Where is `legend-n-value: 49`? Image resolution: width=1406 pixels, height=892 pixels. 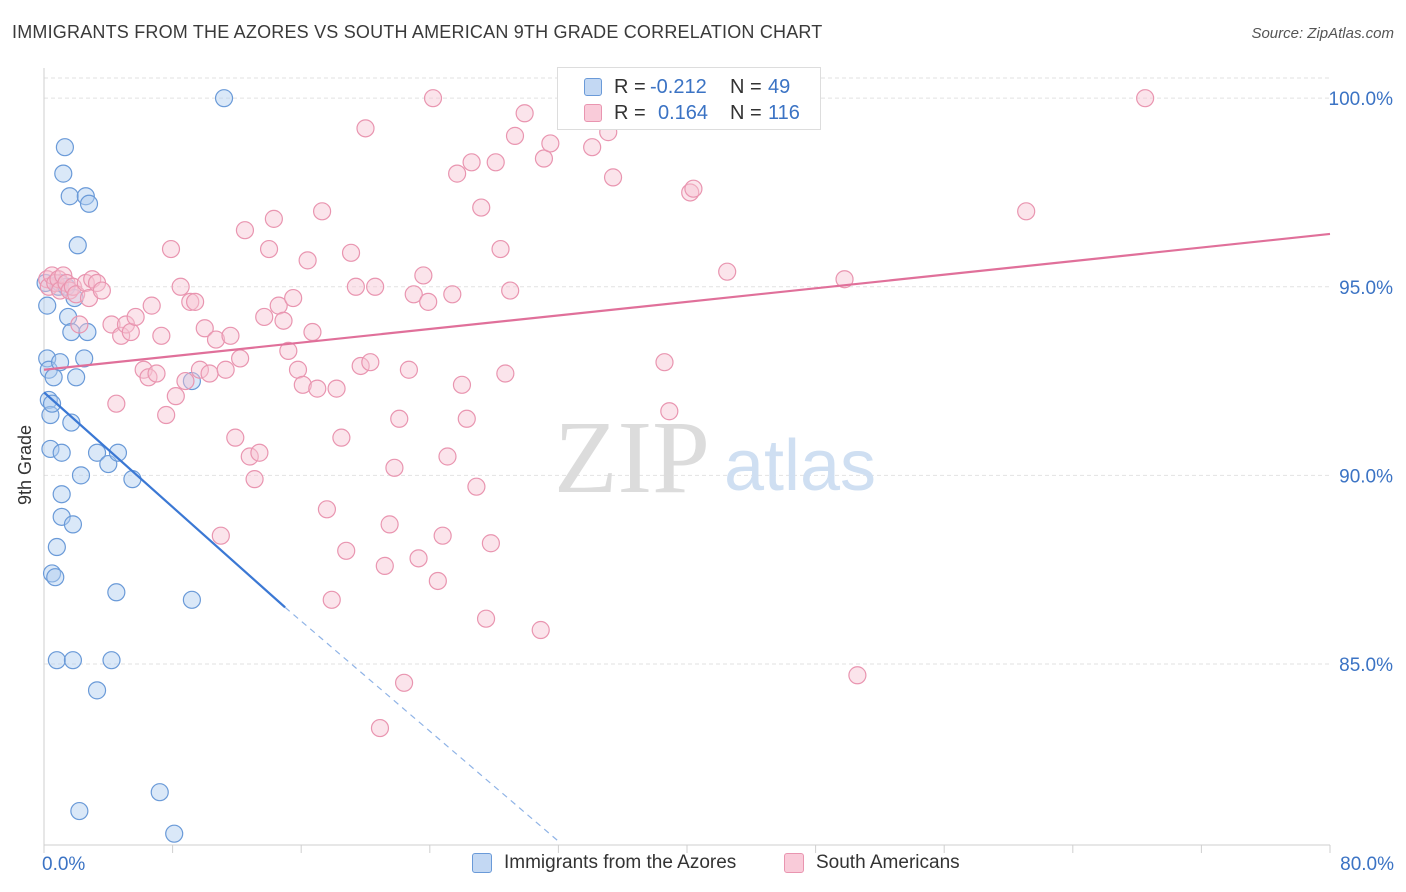 legend-n-value: 49 is located at coordinates (779, 86).